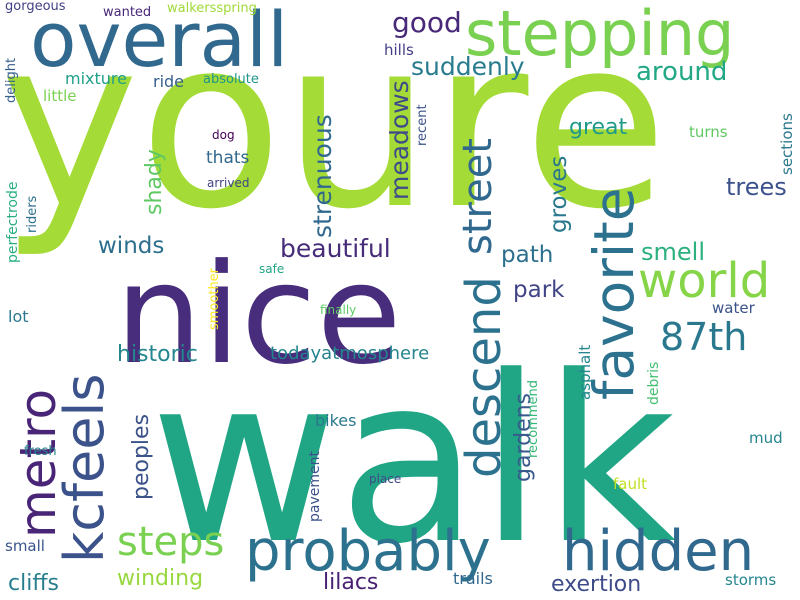 This screenshot has width=800, height=600. Describe the element at coordinates (214, 298) in the screenshot. I see `word-smoother: smoother` at that location.